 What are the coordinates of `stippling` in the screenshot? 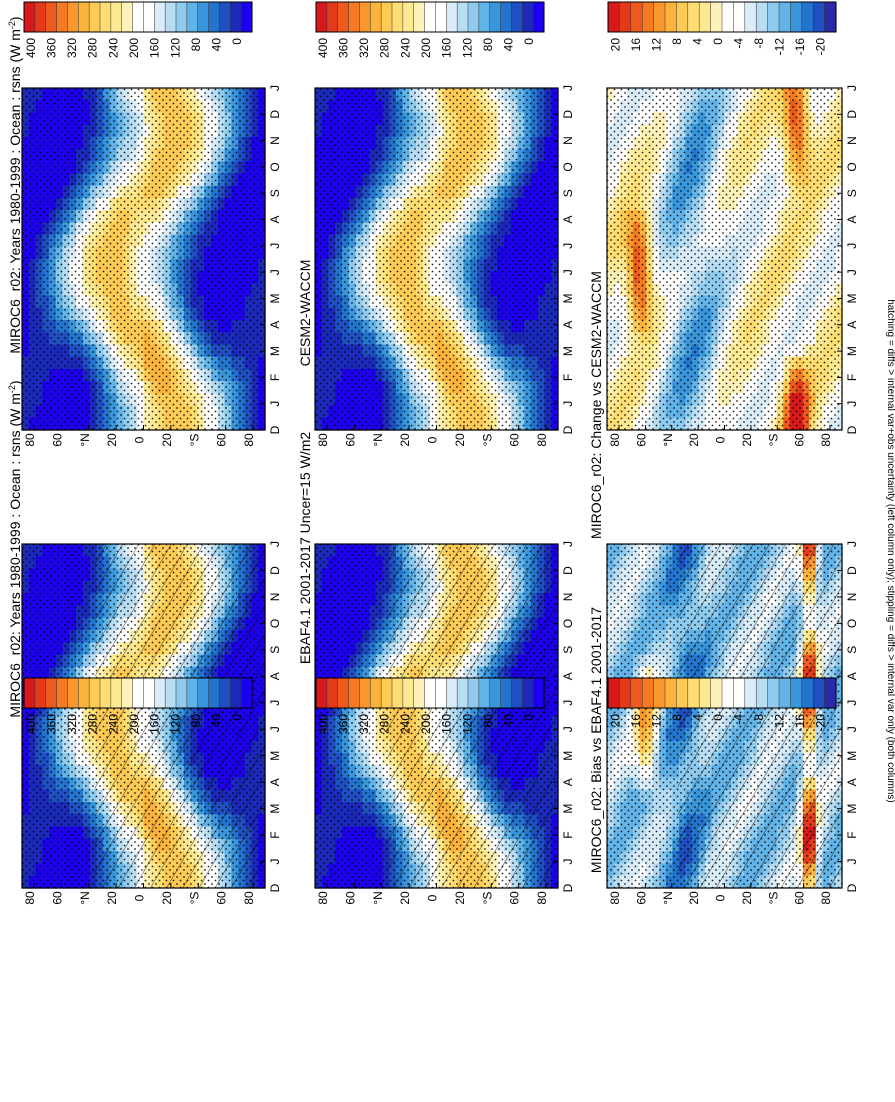 It's located at (143, 259).